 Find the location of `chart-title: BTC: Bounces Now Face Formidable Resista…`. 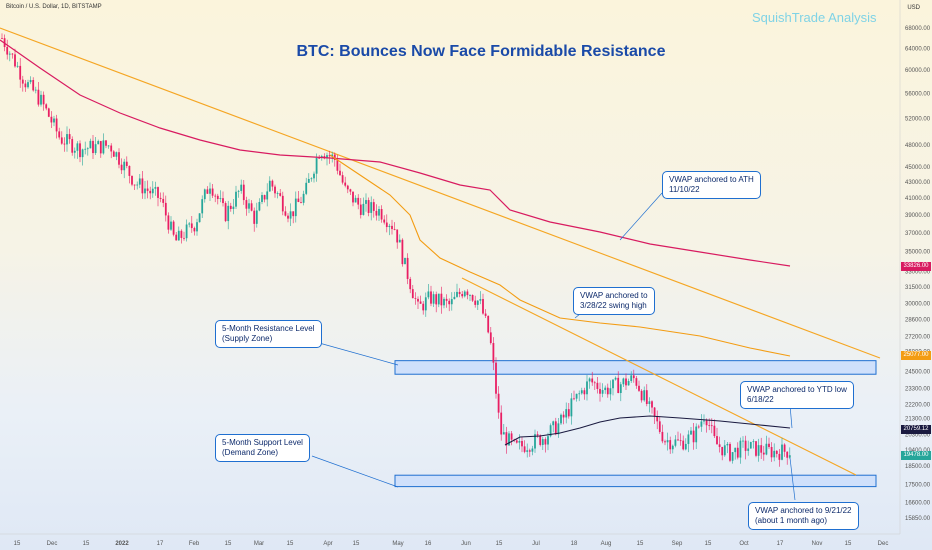

chart-title: BTC: Bounces Now Face Formidable Resista… is located at coordinates (481, 51).